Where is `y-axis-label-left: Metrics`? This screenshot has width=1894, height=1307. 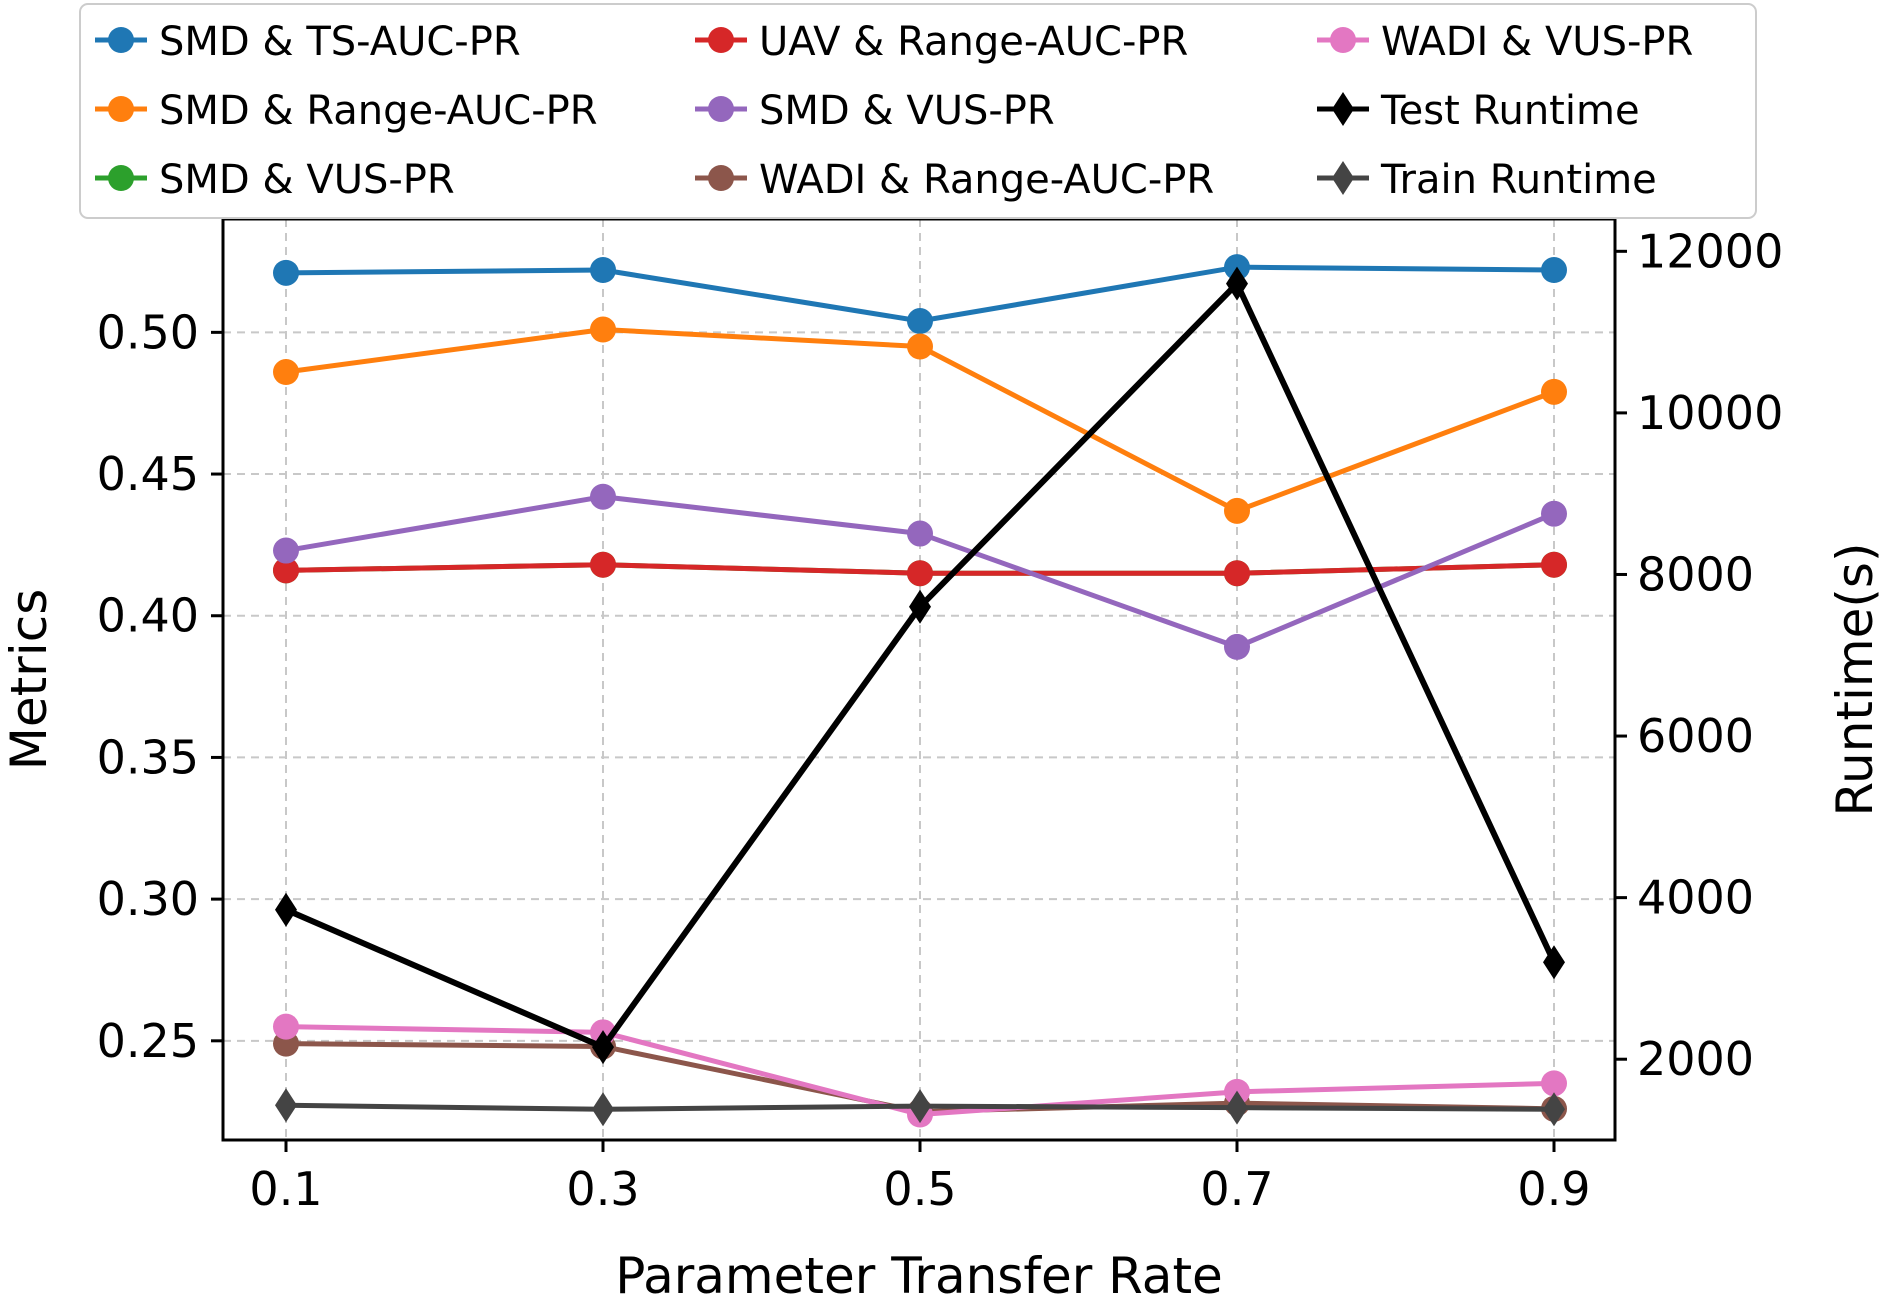 y-axis-label-left: Metrics is located at coordinates (29, 680).